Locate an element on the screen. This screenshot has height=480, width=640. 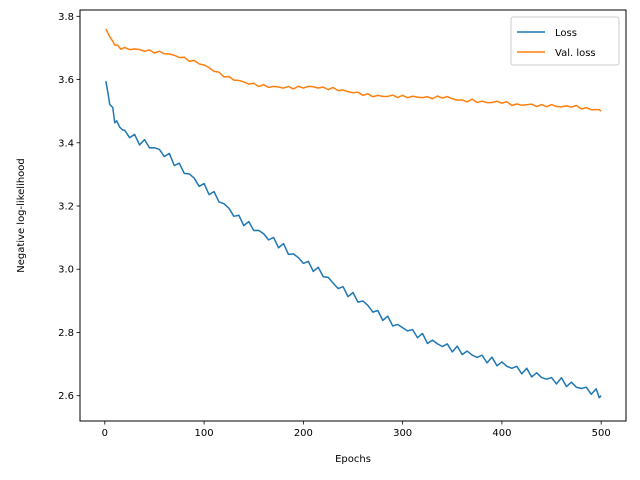
x-tick-label: 400 is located at coordinates (501, 433).